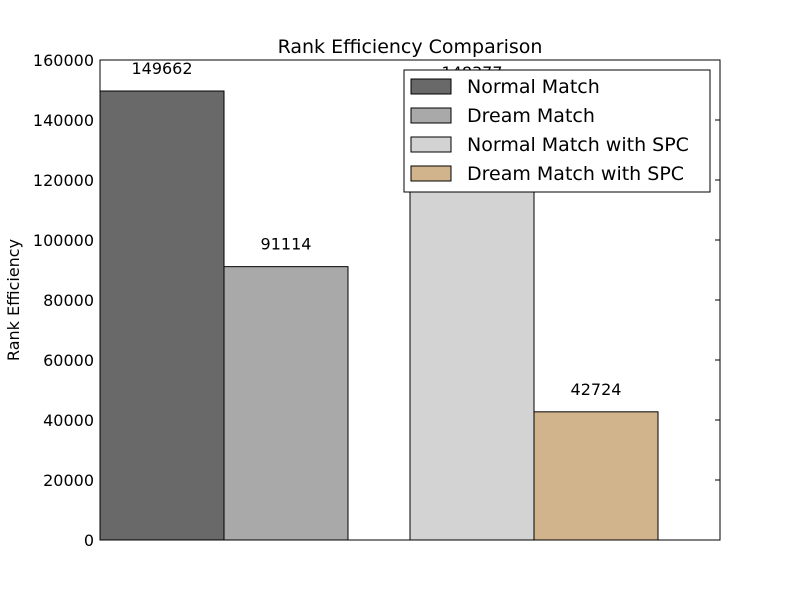 Image resolution: width=800 pixels, height=600 pixels. Describe the element at coordinates (68, 420) in the screenshot. I see `y-tick-label: 40000` at that location.